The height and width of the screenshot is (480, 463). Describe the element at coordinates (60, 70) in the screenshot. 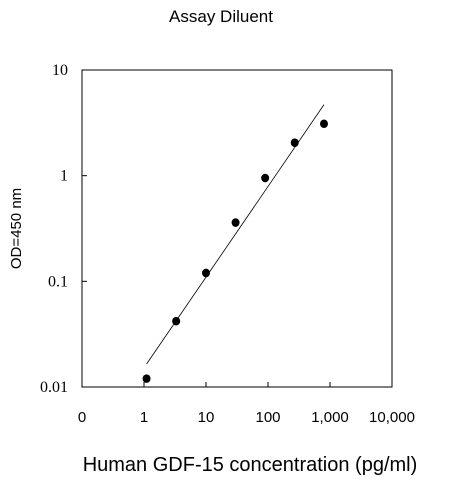

I see `y-tick-label: 10` at that location.